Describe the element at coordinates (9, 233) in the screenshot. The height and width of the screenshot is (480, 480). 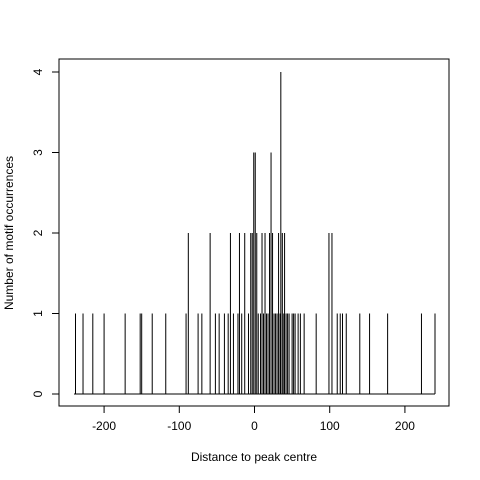
I see `y-axis-label: Number of motif occurrences` at that location.